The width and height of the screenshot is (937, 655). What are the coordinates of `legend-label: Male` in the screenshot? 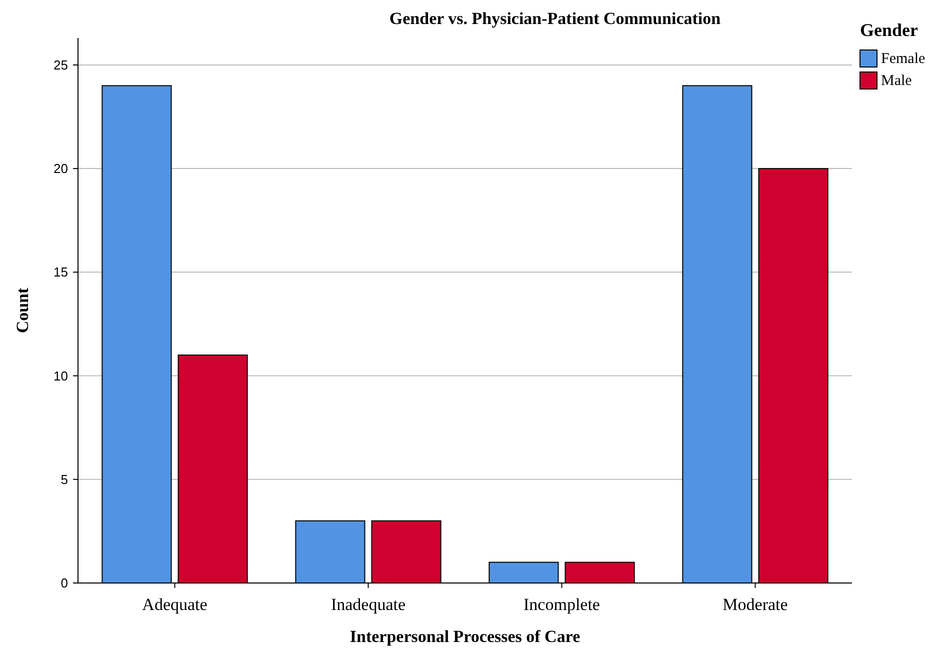 It's located at (896, 81).